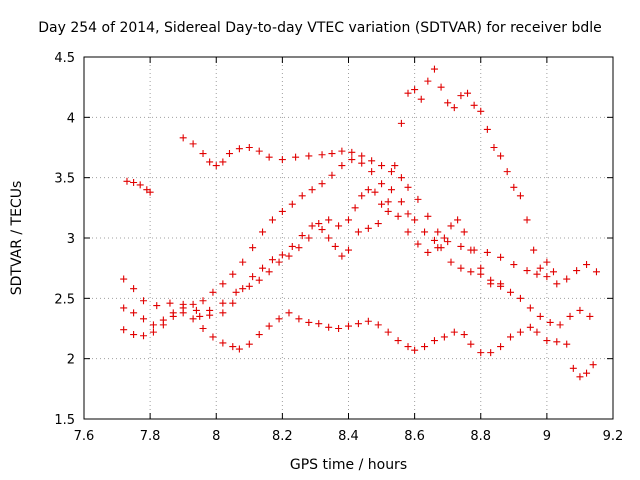 This screenshot has width=640, height=480. What do you see at coordinates (150, 436) in the screenshot?
I see `x-tick-label: 7.8` at bounding box center [150, 436].